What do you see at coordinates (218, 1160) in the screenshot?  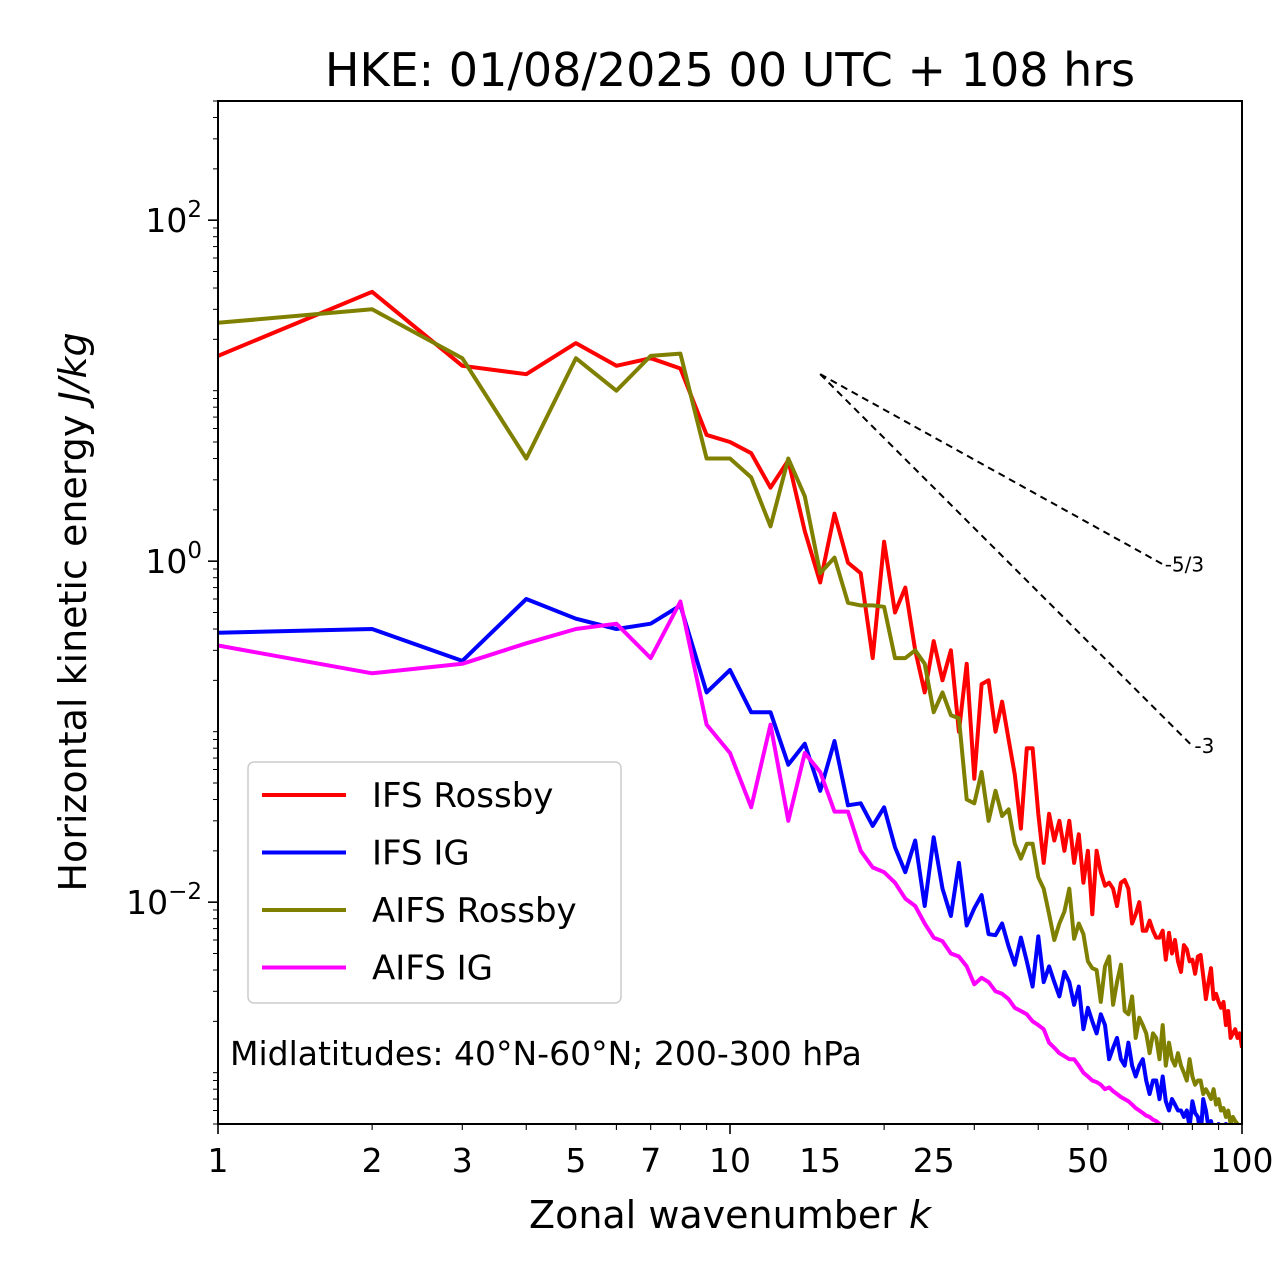 I see `x-tick-label: 1` at bounding box center [218, 1160].